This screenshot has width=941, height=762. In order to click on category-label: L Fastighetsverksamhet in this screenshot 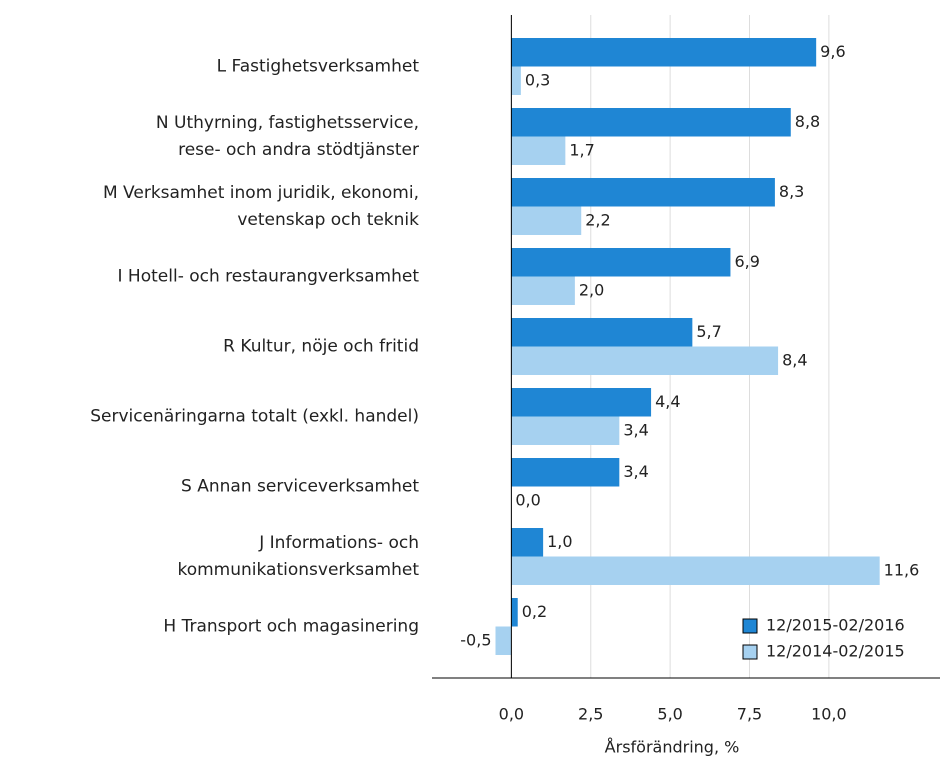, I will do `click(317, 66)`.